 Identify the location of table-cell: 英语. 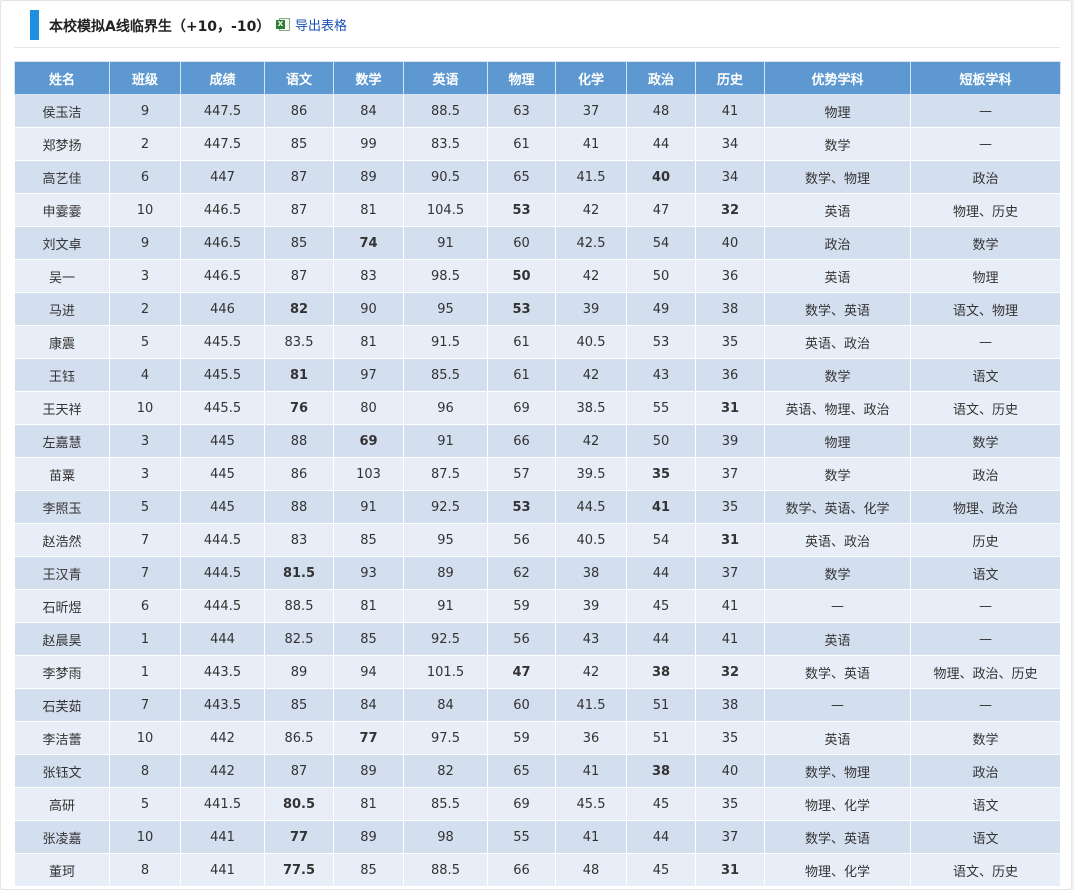
(837, 639).